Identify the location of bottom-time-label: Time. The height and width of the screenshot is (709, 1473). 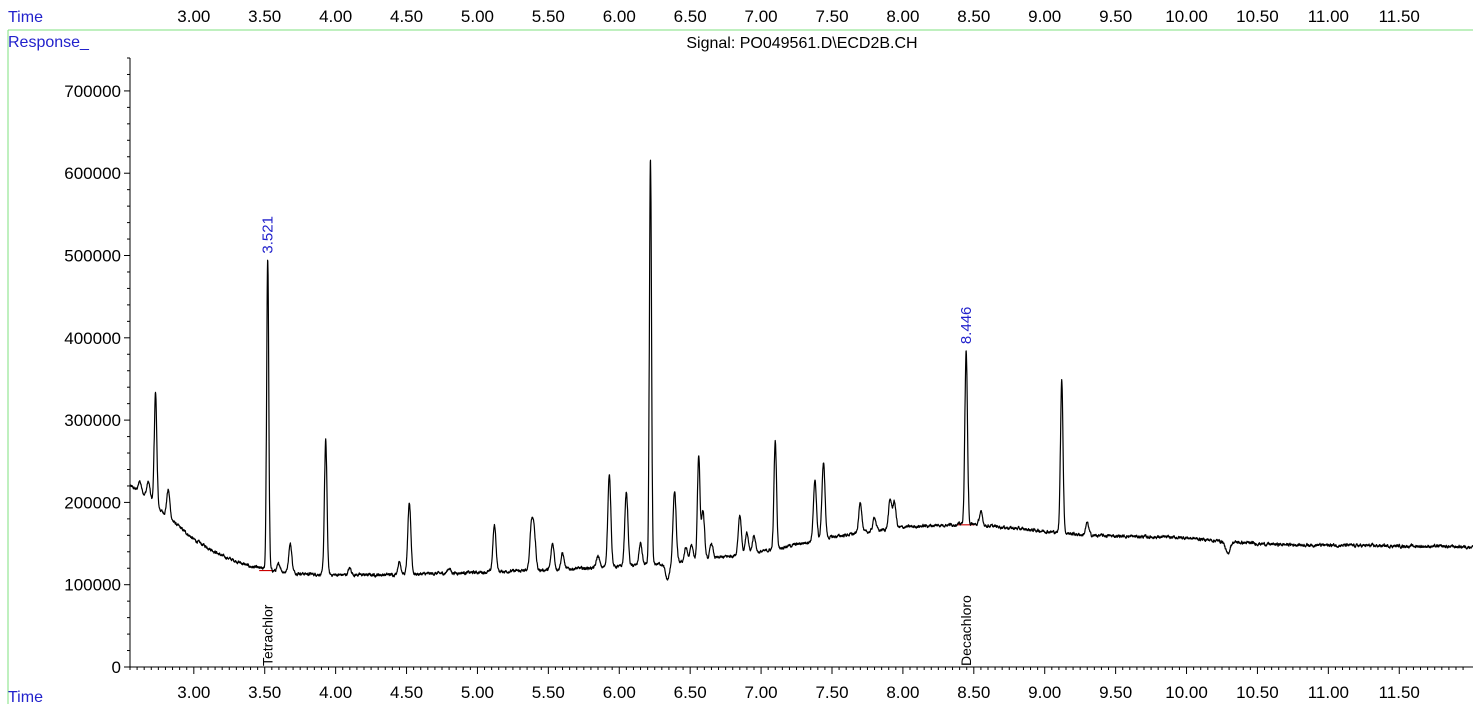
(25, 696).